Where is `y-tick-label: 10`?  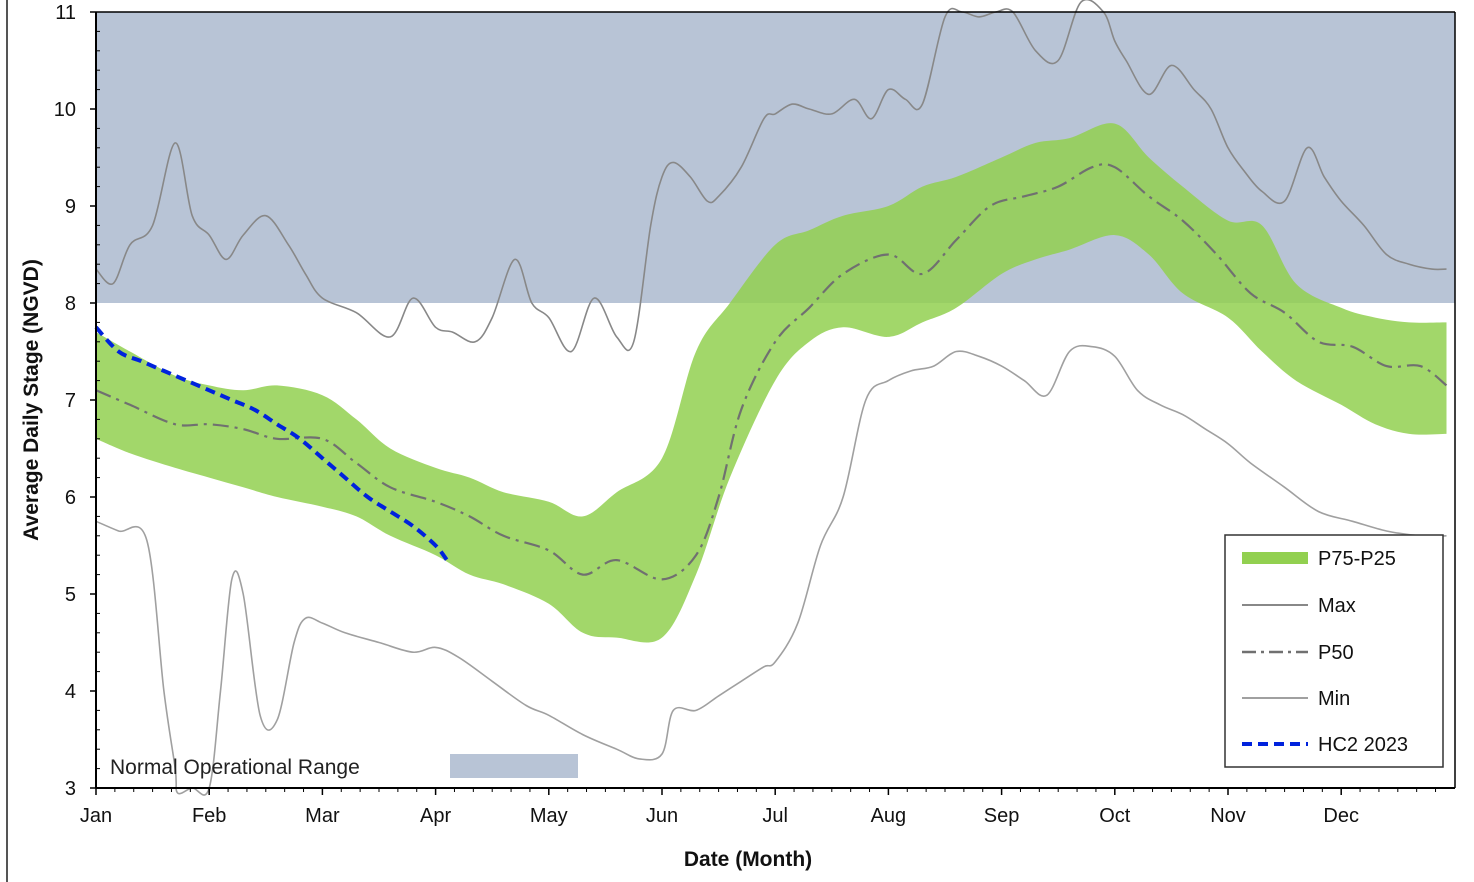
y-tick-label: 10 is located at coordinates (65, 110).